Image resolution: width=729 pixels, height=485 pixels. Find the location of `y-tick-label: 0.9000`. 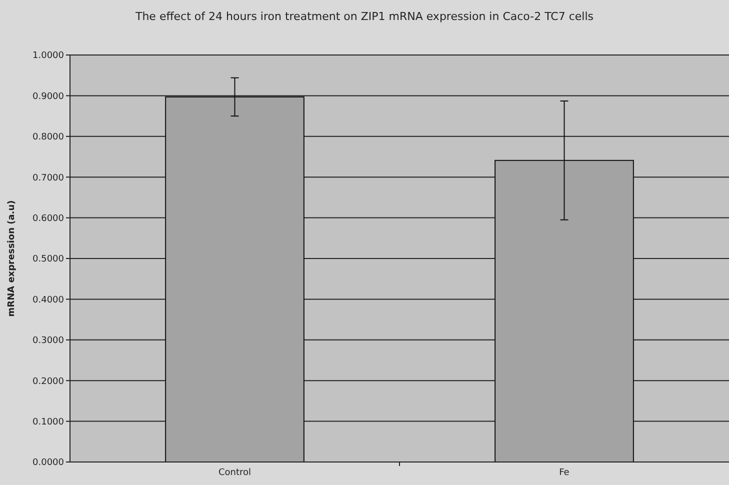

y-tick-label: 0.9000 is located at coordinates (48, 97).